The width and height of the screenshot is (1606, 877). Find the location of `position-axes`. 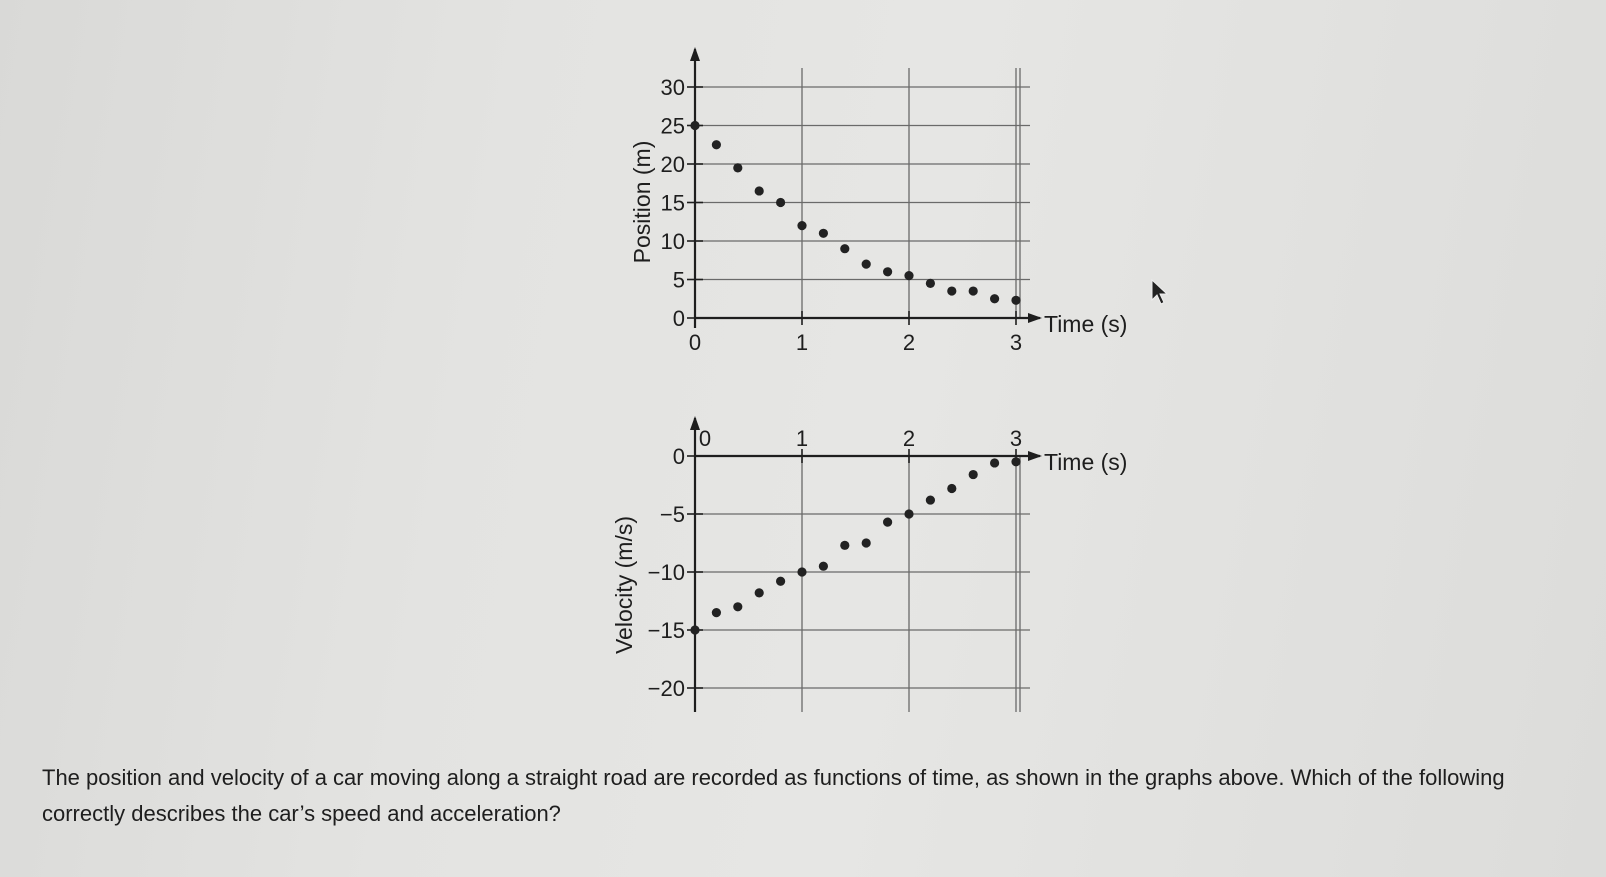

position-axes is located at coordinates (866, 187).